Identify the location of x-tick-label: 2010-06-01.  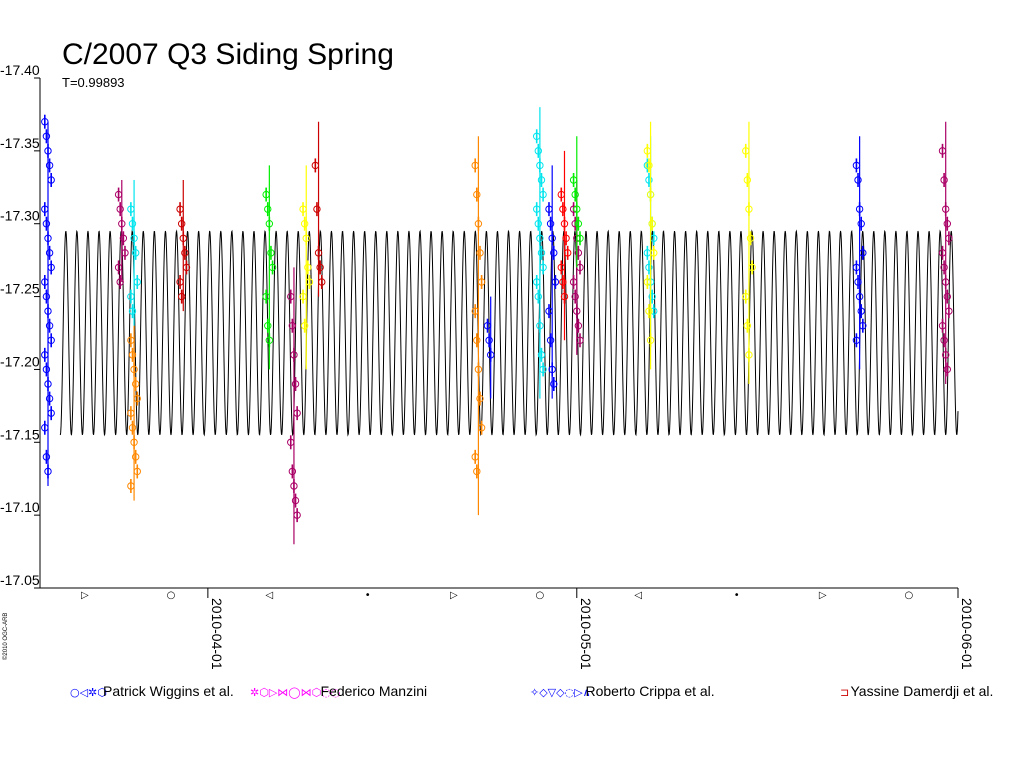
(967, 634).